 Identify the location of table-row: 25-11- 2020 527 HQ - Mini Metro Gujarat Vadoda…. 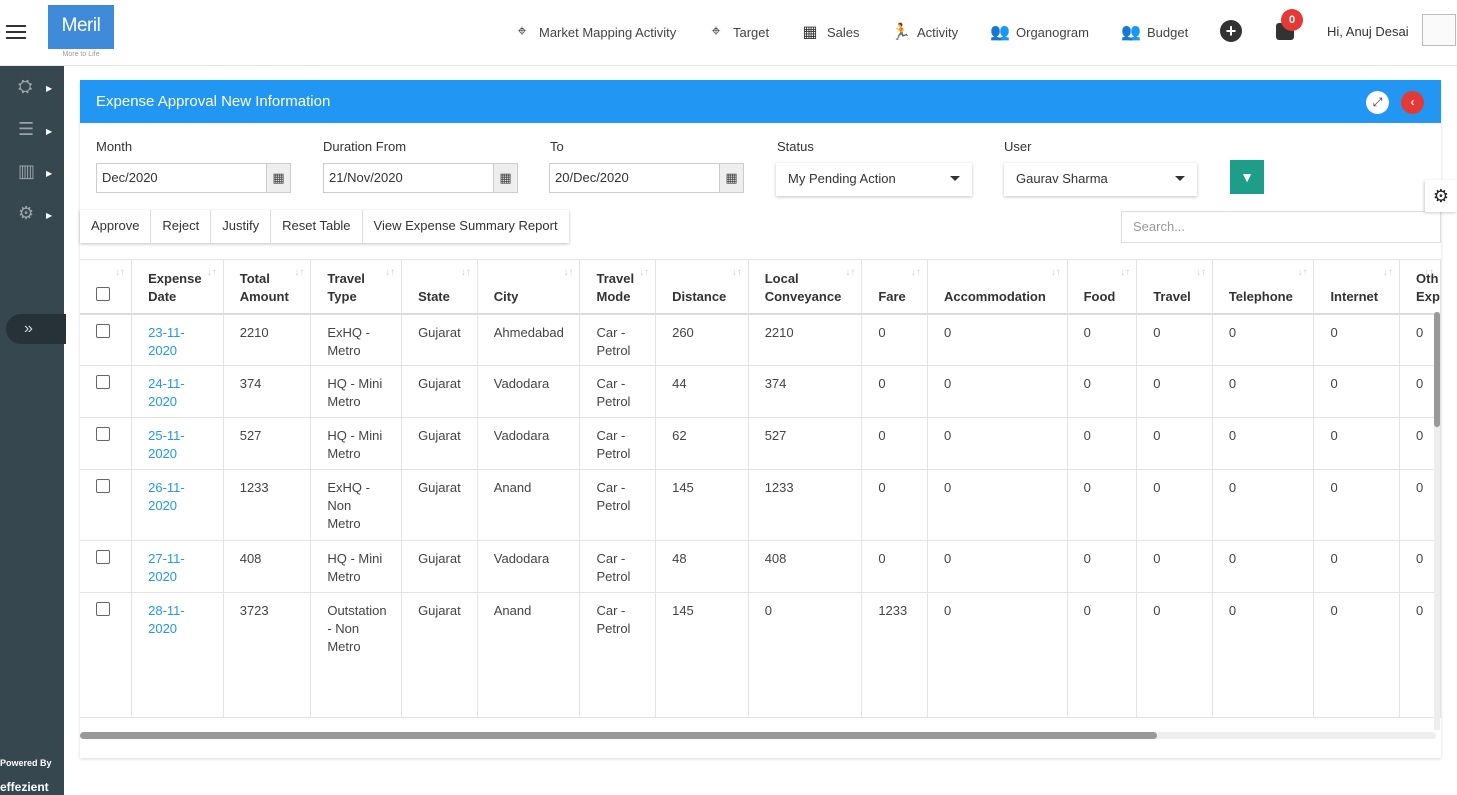
(760, 443).